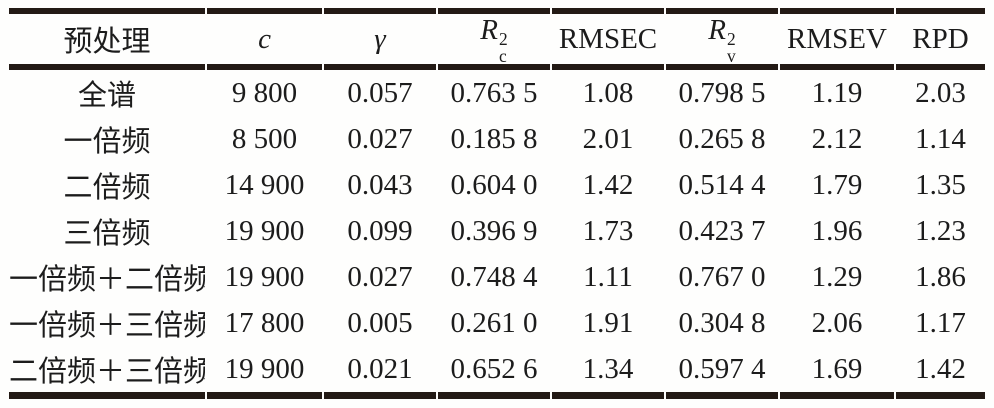 The width and height of the screenshot is (994, 408). What do you see at coordinates (940, 230) in the screenshot?
I see `cell-rpd: 1.23` at bounding box center [940, 230].